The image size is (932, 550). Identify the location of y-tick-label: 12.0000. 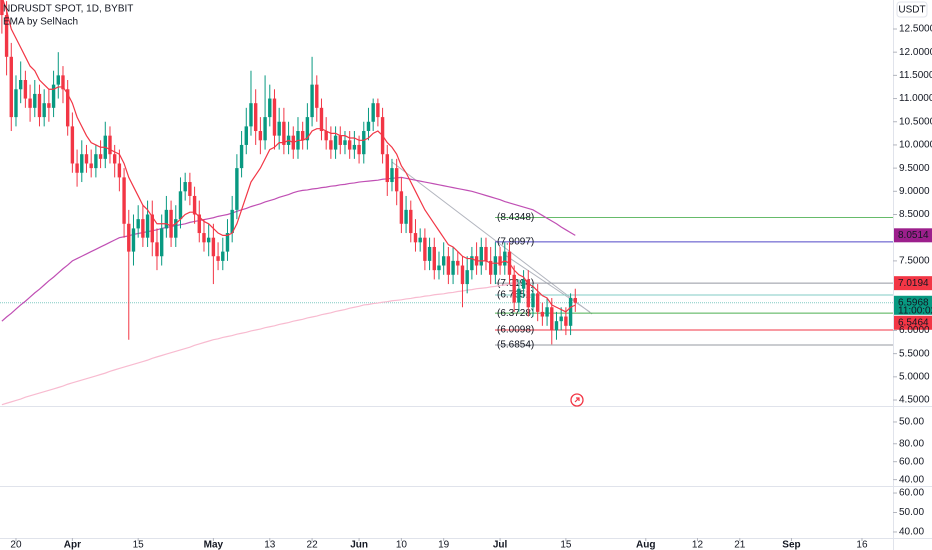
(915, 52).